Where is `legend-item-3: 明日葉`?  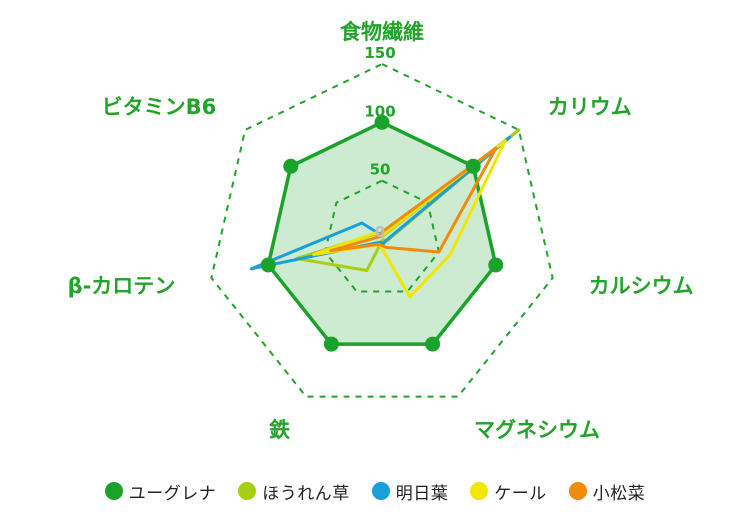
legend-item-3: 明日葉 is located at coordinates (410, 491).